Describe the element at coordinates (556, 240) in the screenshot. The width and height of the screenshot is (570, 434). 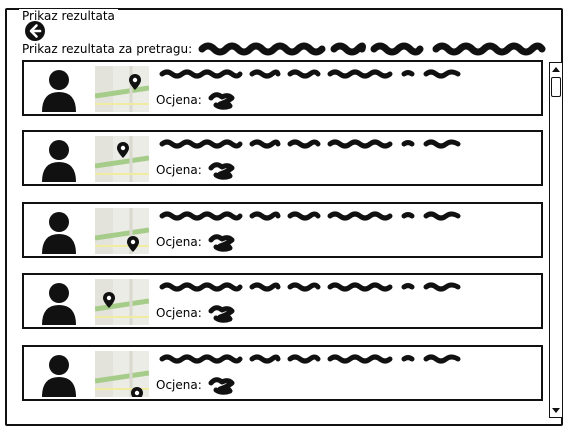
I see `scrollbar` at that location.